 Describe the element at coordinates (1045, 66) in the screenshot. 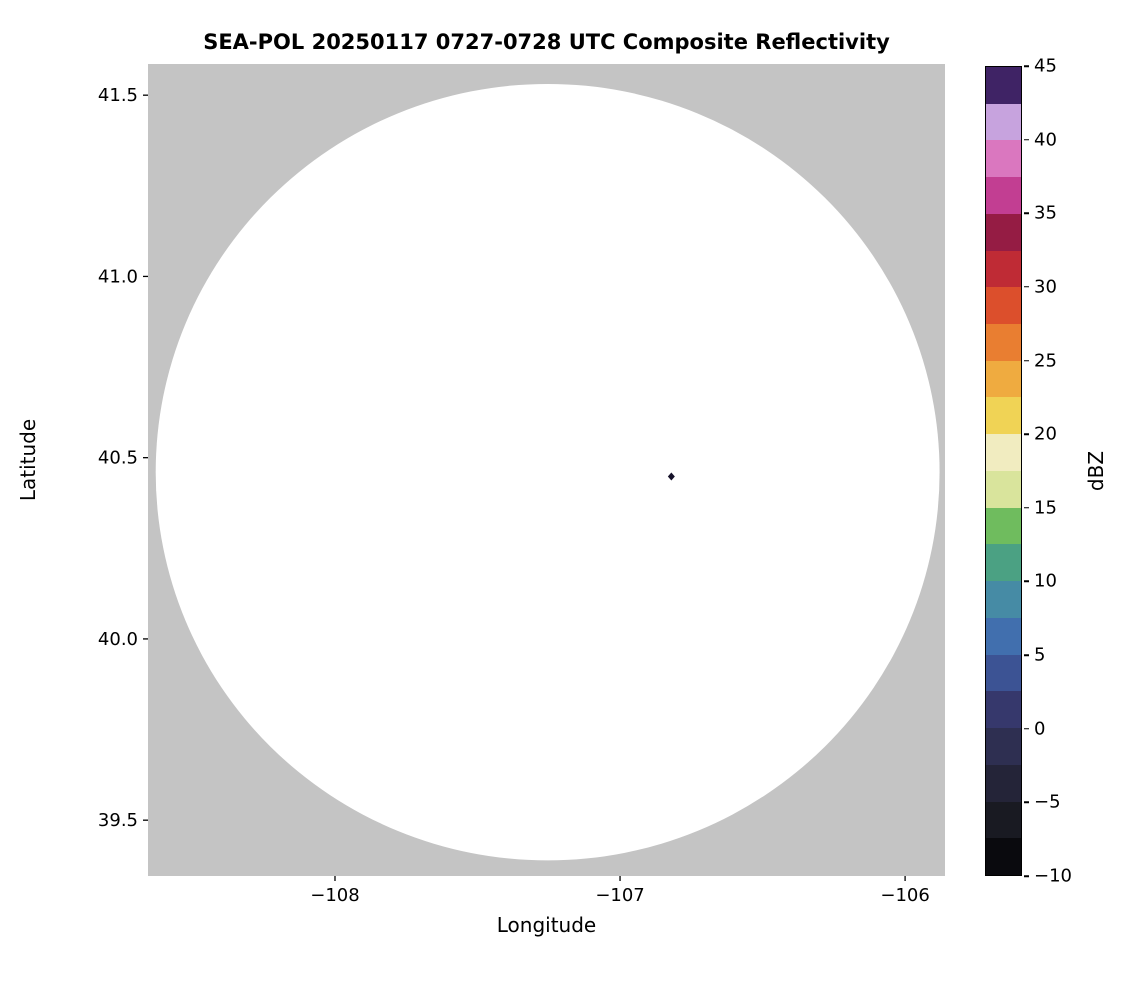

I see `colorbar-tick-label: 45` at that location.